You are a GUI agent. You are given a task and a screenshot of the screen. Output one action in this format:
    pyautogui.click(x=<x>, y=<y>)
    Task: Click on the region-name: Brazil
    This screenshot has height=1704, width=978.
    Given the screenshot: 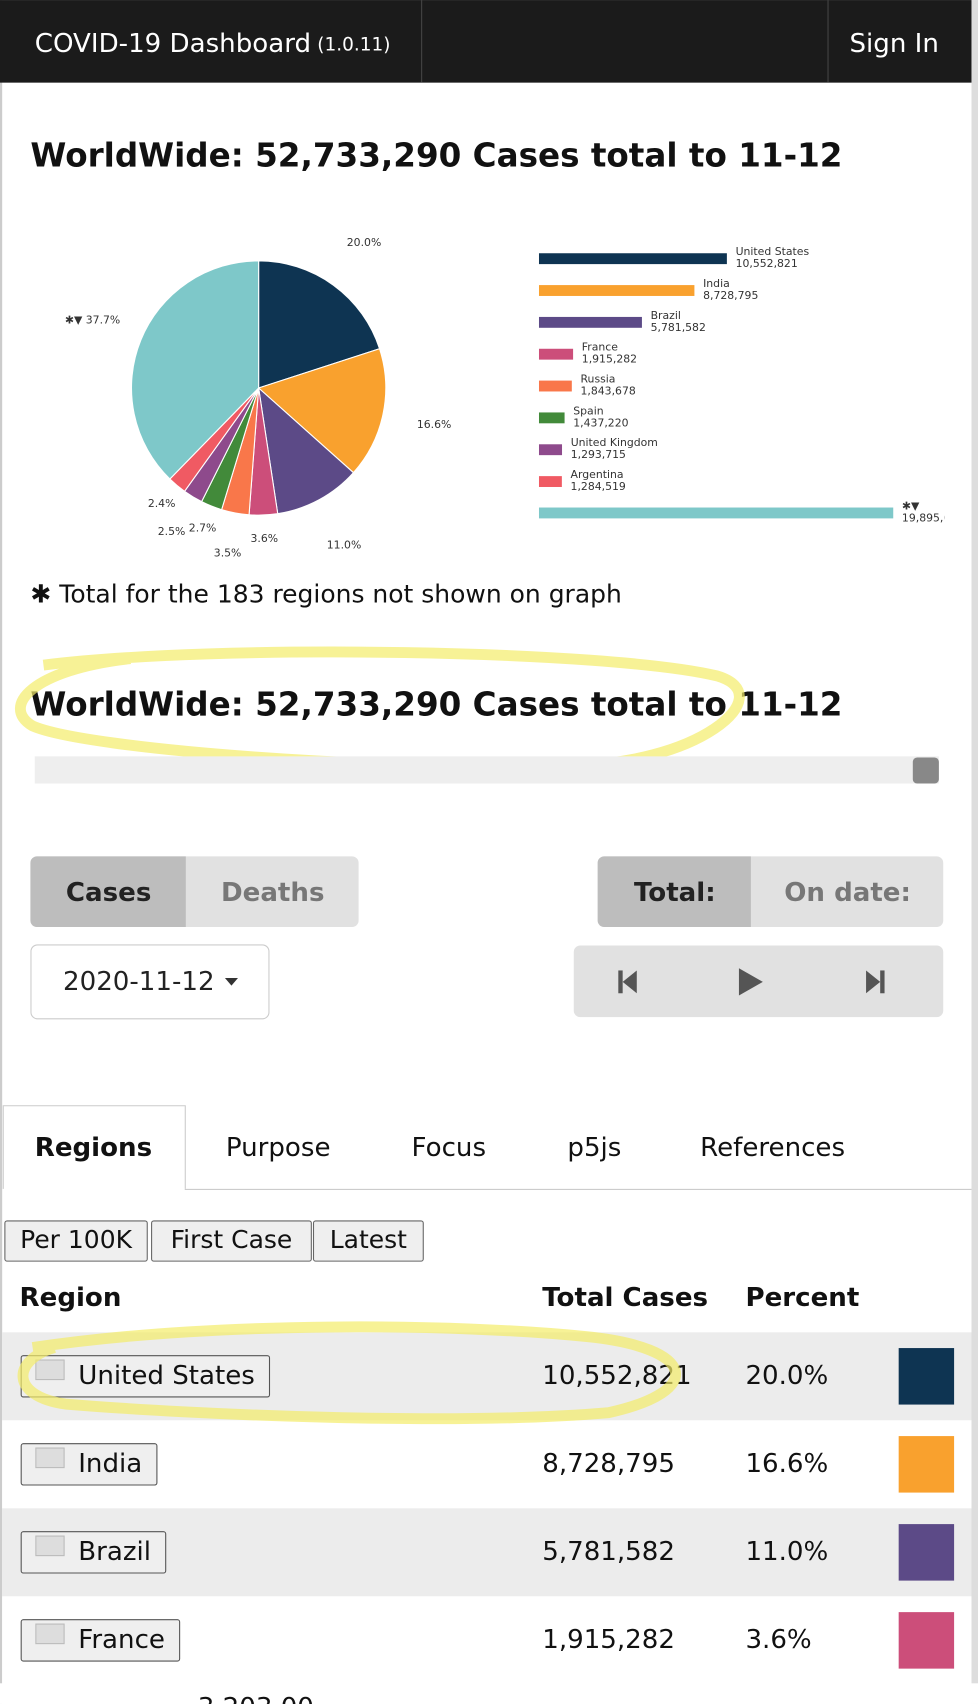 What is the action you would take?
    pyautogui.click(x=114, y=1552)
    